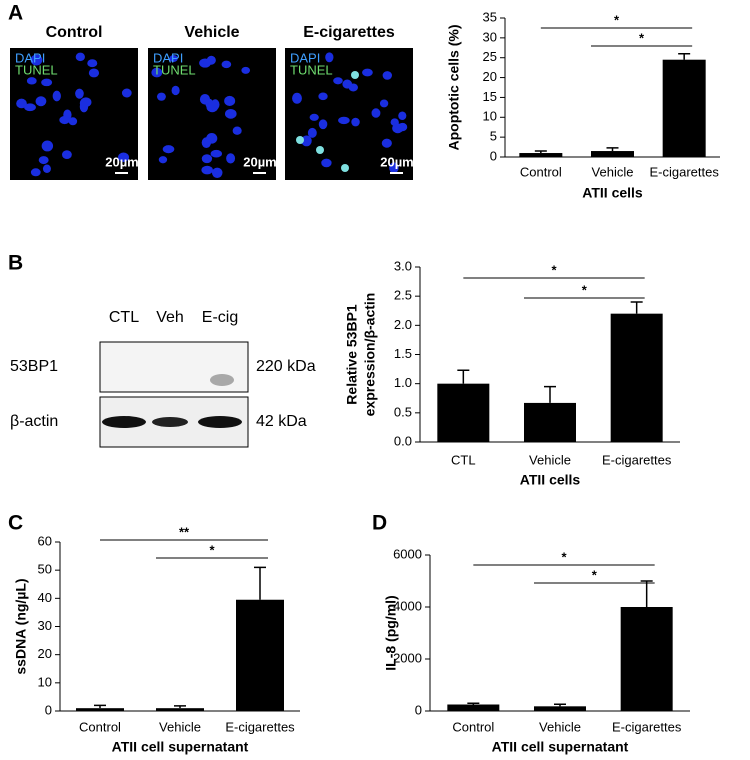  What do you see at coordinates (391, 632) in the screenshot?
I see `y-axis-label: IL-8 (pg/ml)` at bounding box center [391, 632].